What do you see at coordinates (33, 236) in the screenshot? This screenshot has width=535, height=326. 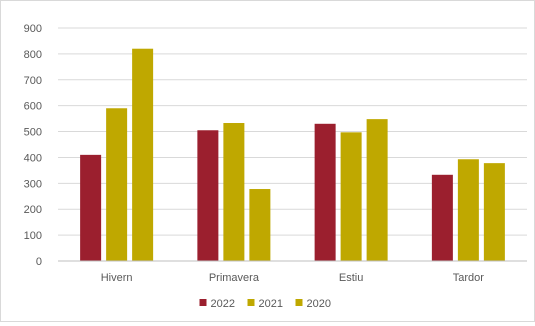 I see `y-tick-label: 100` at bounding box center [33, 236].